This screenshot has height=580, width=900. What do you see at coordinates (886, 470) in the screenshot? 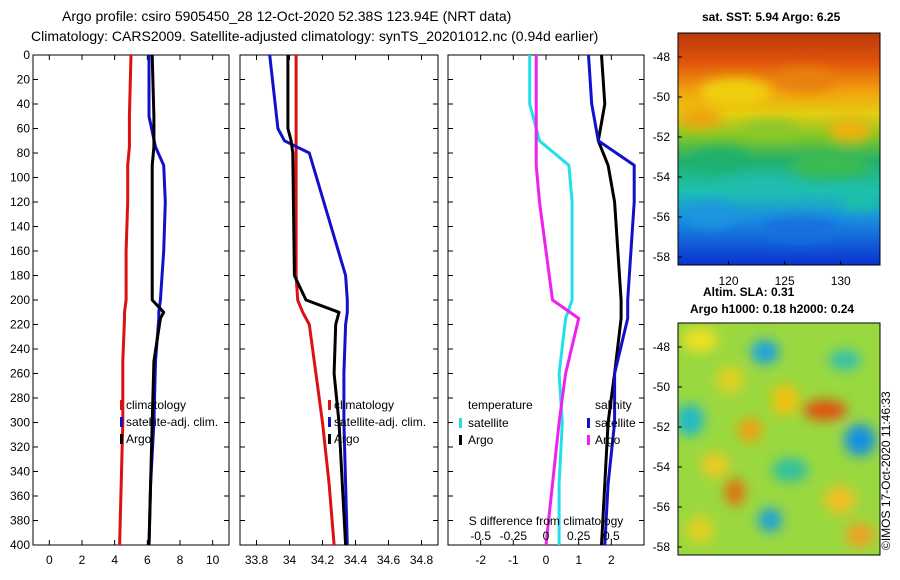
I see `watermark: ©IMOS 17-Oct-2020 11:46:33` at bounding box center [886, 470].